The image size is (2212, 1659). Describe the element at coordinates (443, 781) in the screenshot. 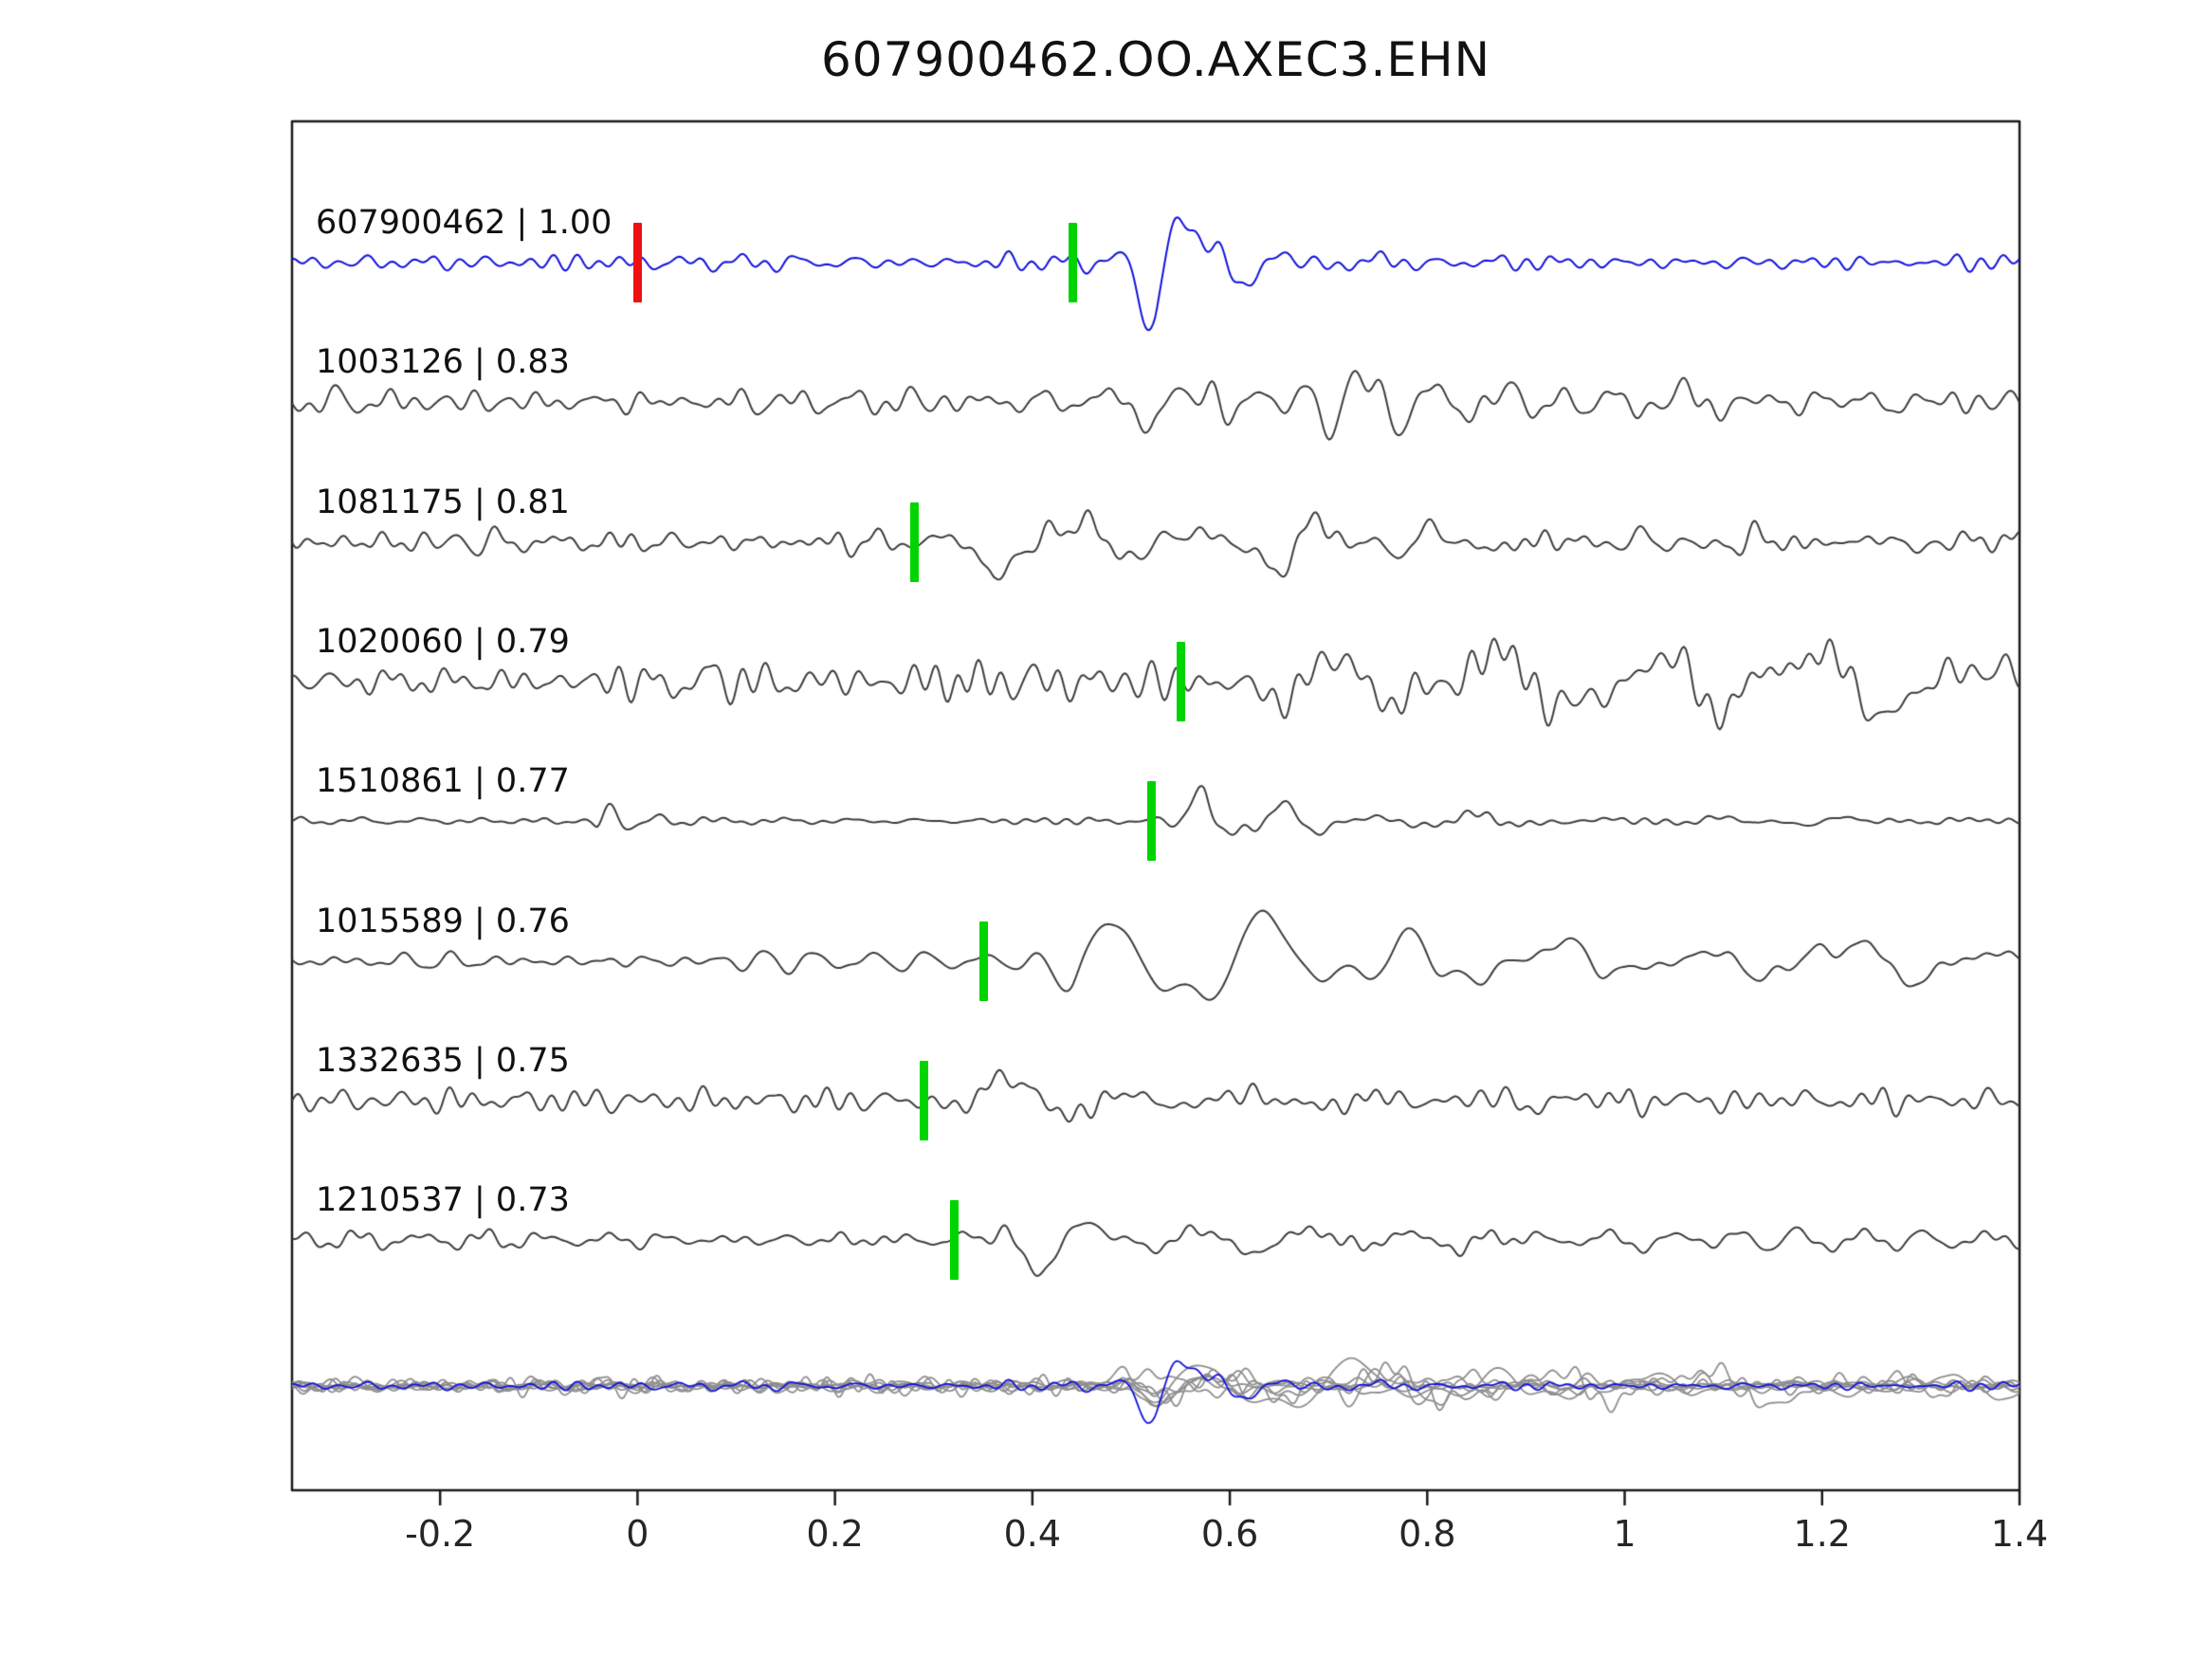

I see `trace-label: 1510861 | 0.77` at that location.